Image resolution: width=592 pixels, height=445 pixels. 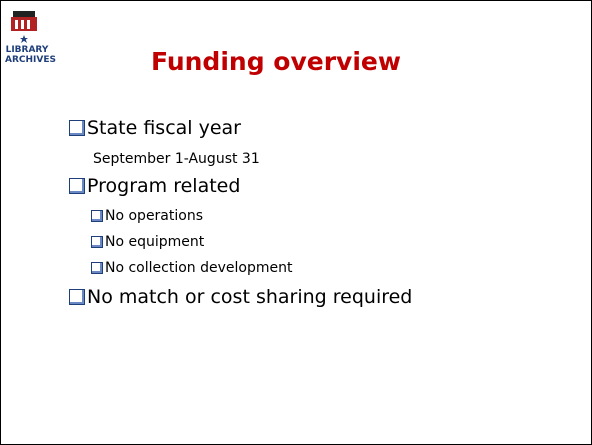 I want to click on sub-bullet: No operations, so click(x=147, y=216).